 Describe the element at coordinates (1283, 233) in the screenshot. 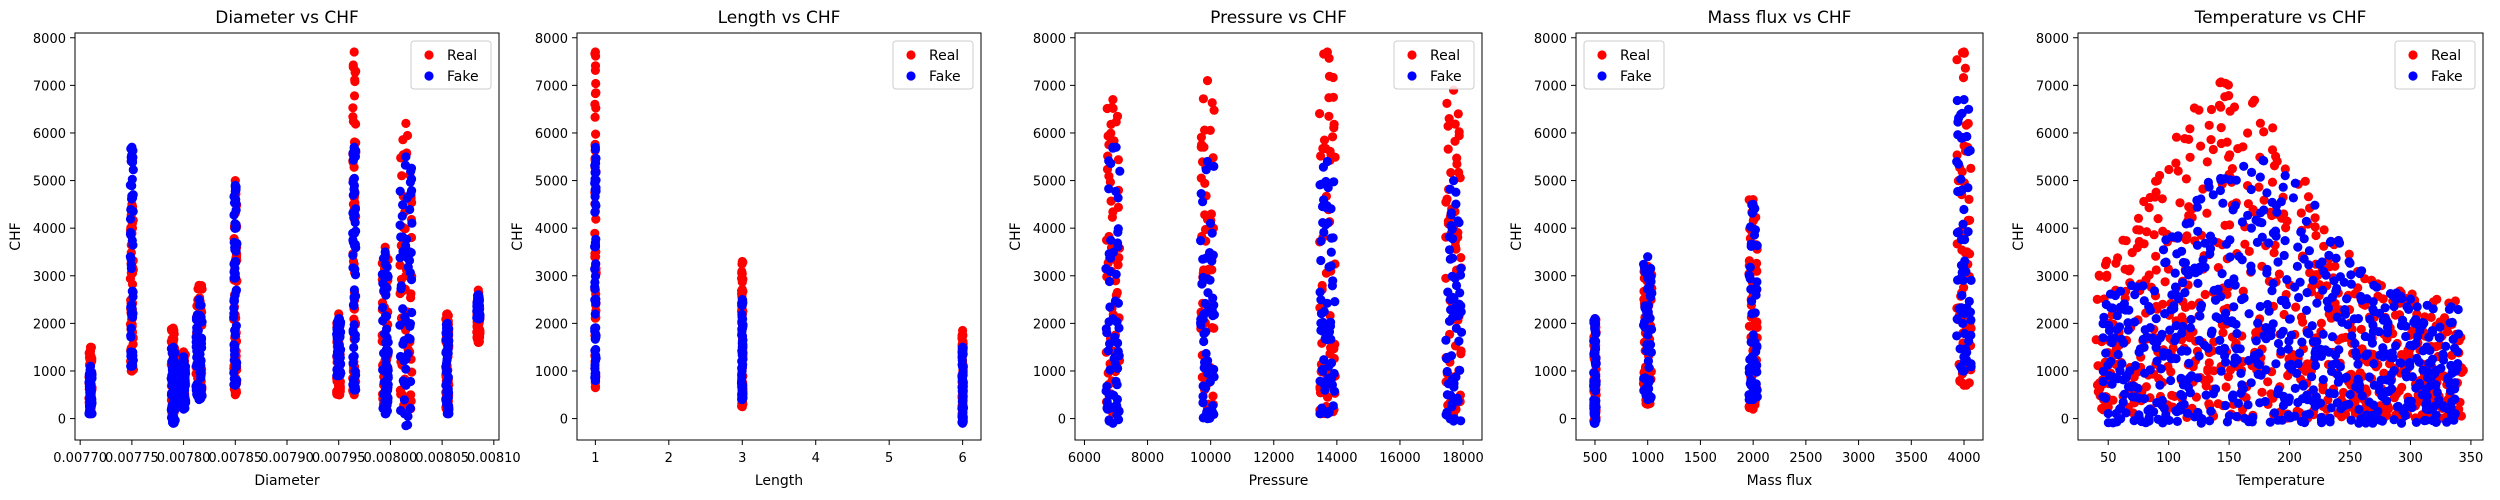

I see `series-real` at that location.